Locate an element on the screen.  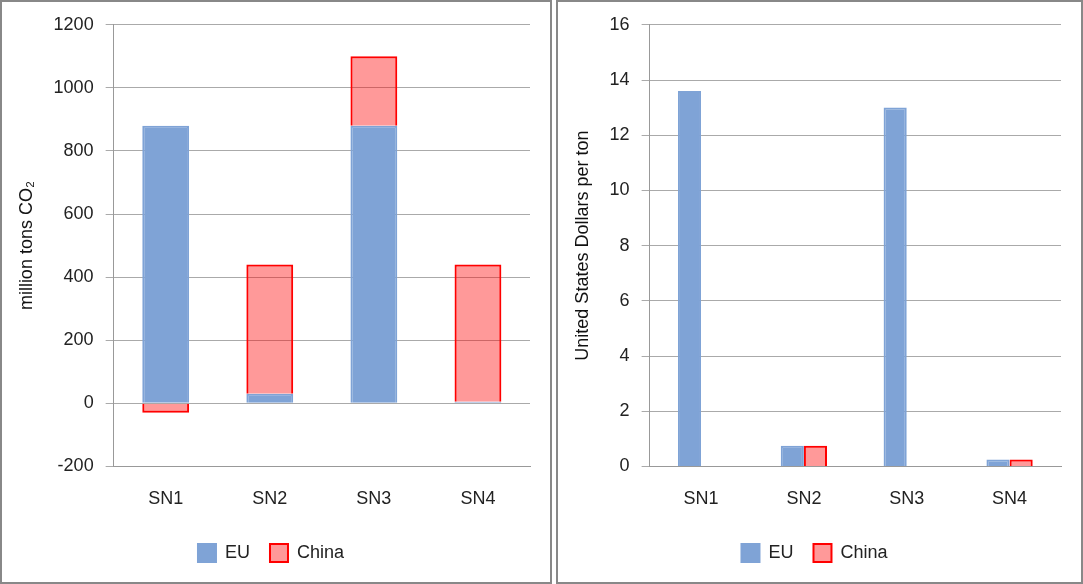
y-tick-label: 14 is located at coordinates (619, 78).